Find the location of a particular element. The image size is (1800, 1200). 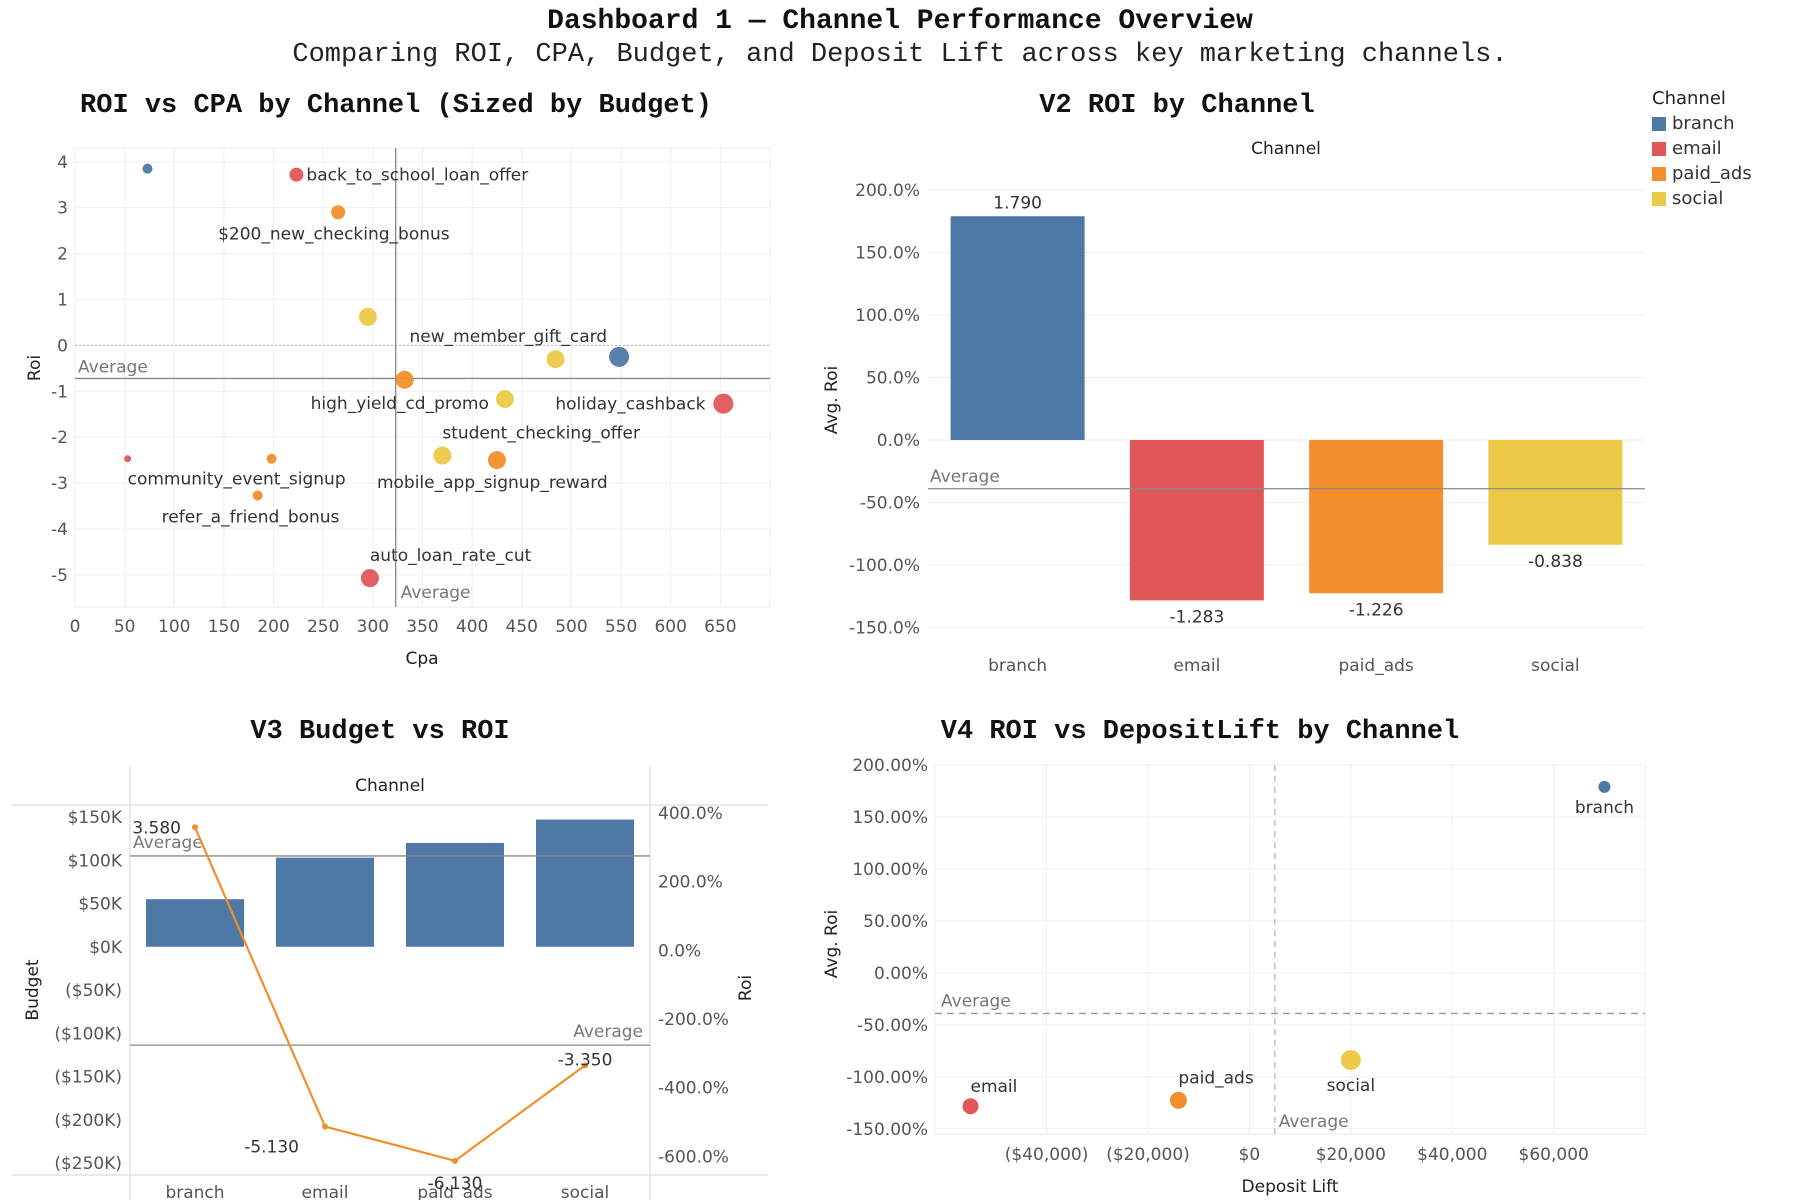

channel-legend: Channel branch email paid_ads social is located at coordinates (1702, 149).